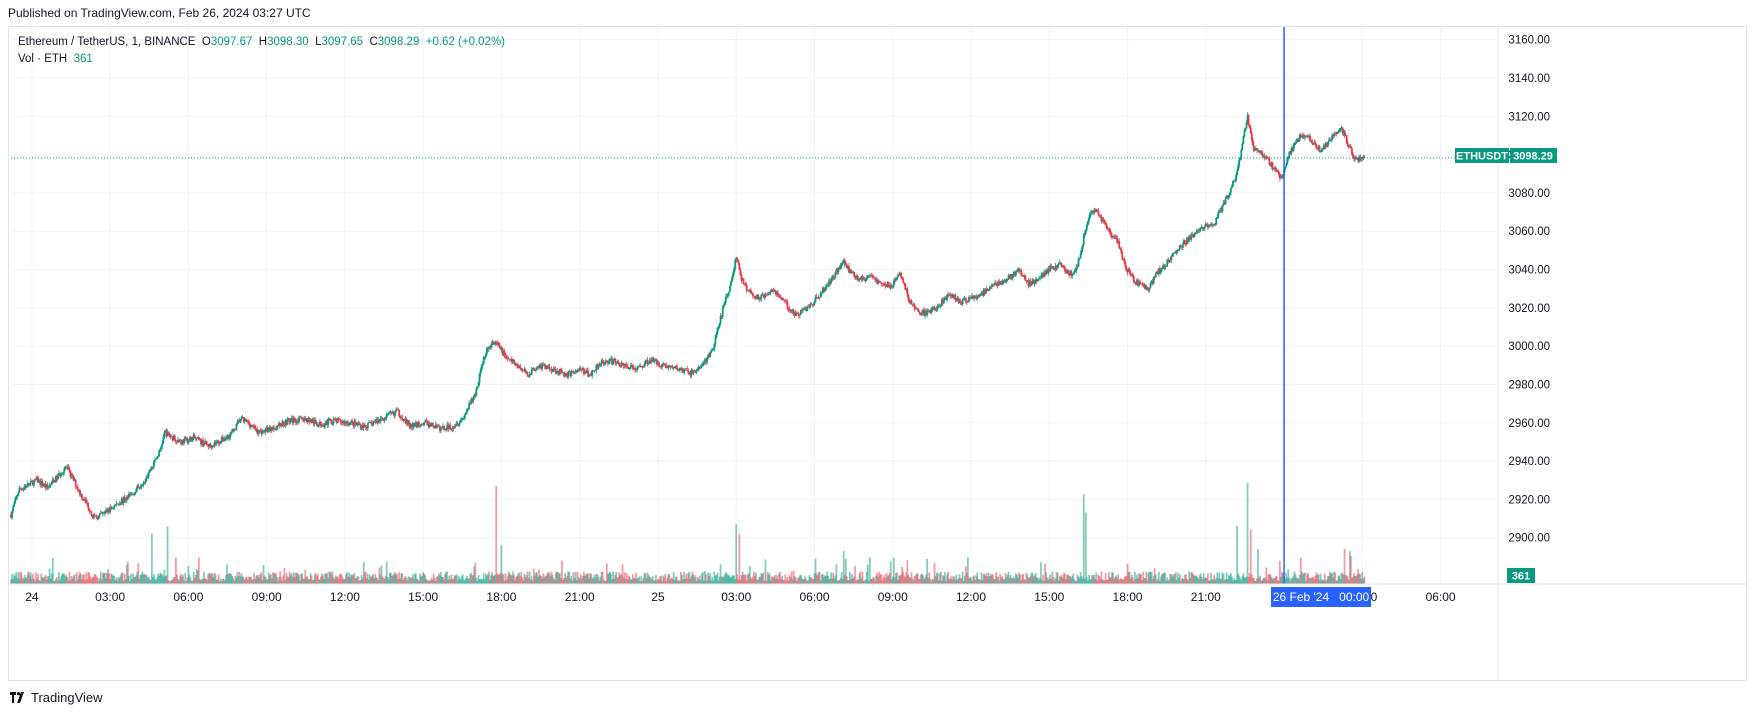 This screenshot has width=1755, height=716. What do you see at coordinates (318, 42) in the screenshot?
I see `low-label: L` at bounding box center [318, 42].